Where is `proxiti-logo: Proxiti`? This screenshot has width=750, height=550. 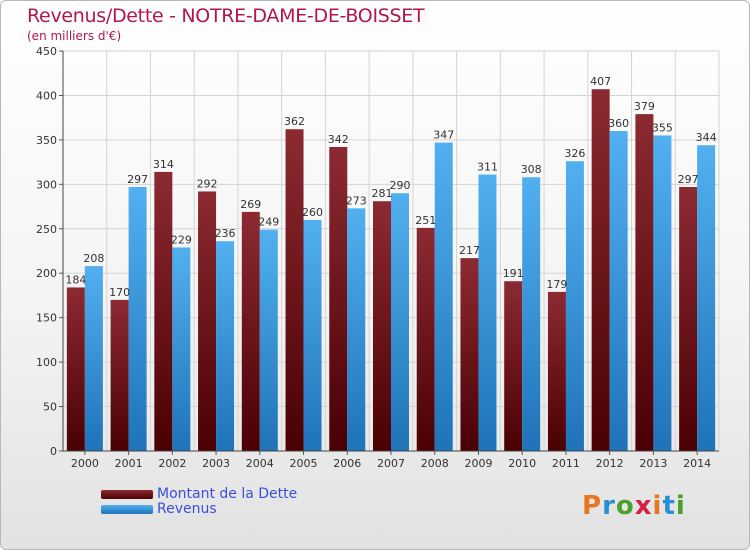
proxiti-logo: Proxiti is located at coordinates (634, 506).